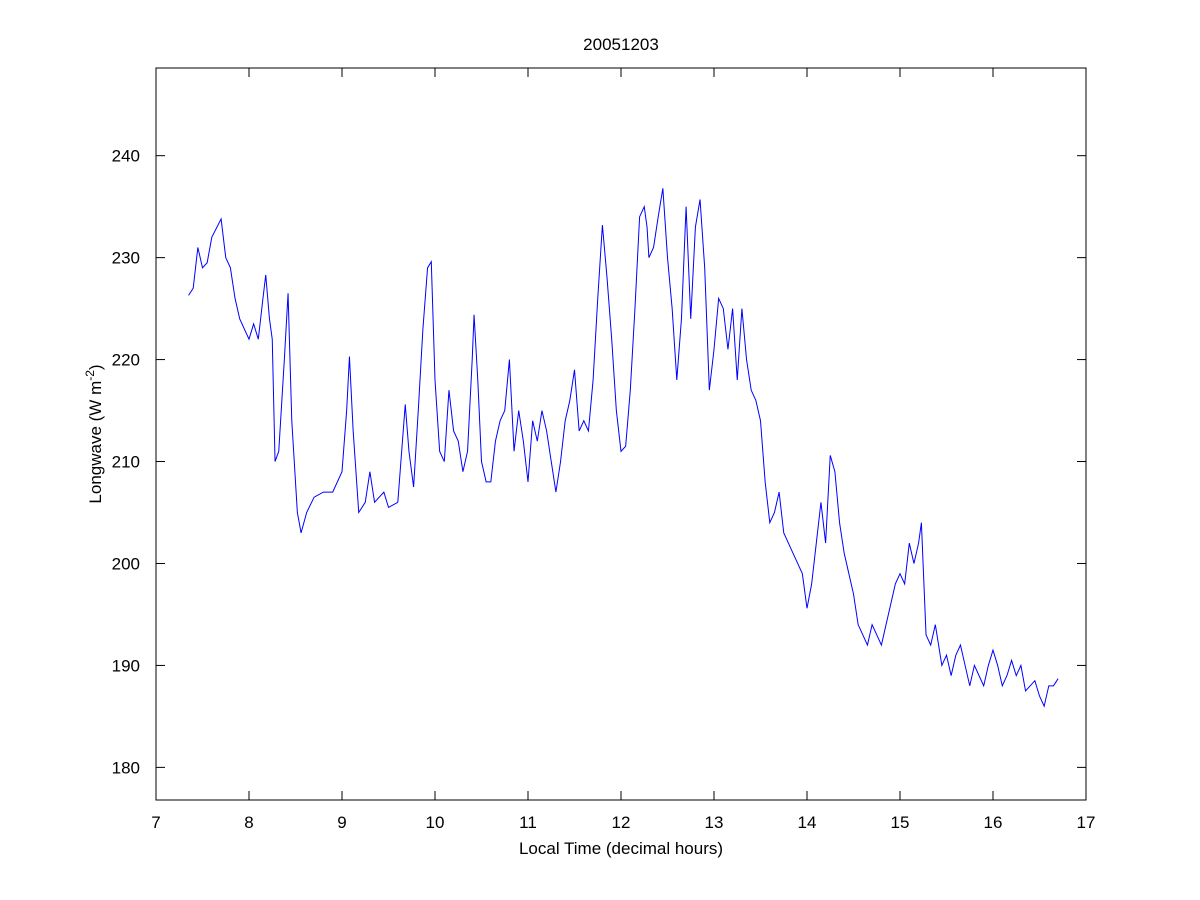 This screenshot has width=1200, height=900. Describe the element at coordinates (90, 375) in the screenshot. I see `y-axis-label-sup: -2` at that location.